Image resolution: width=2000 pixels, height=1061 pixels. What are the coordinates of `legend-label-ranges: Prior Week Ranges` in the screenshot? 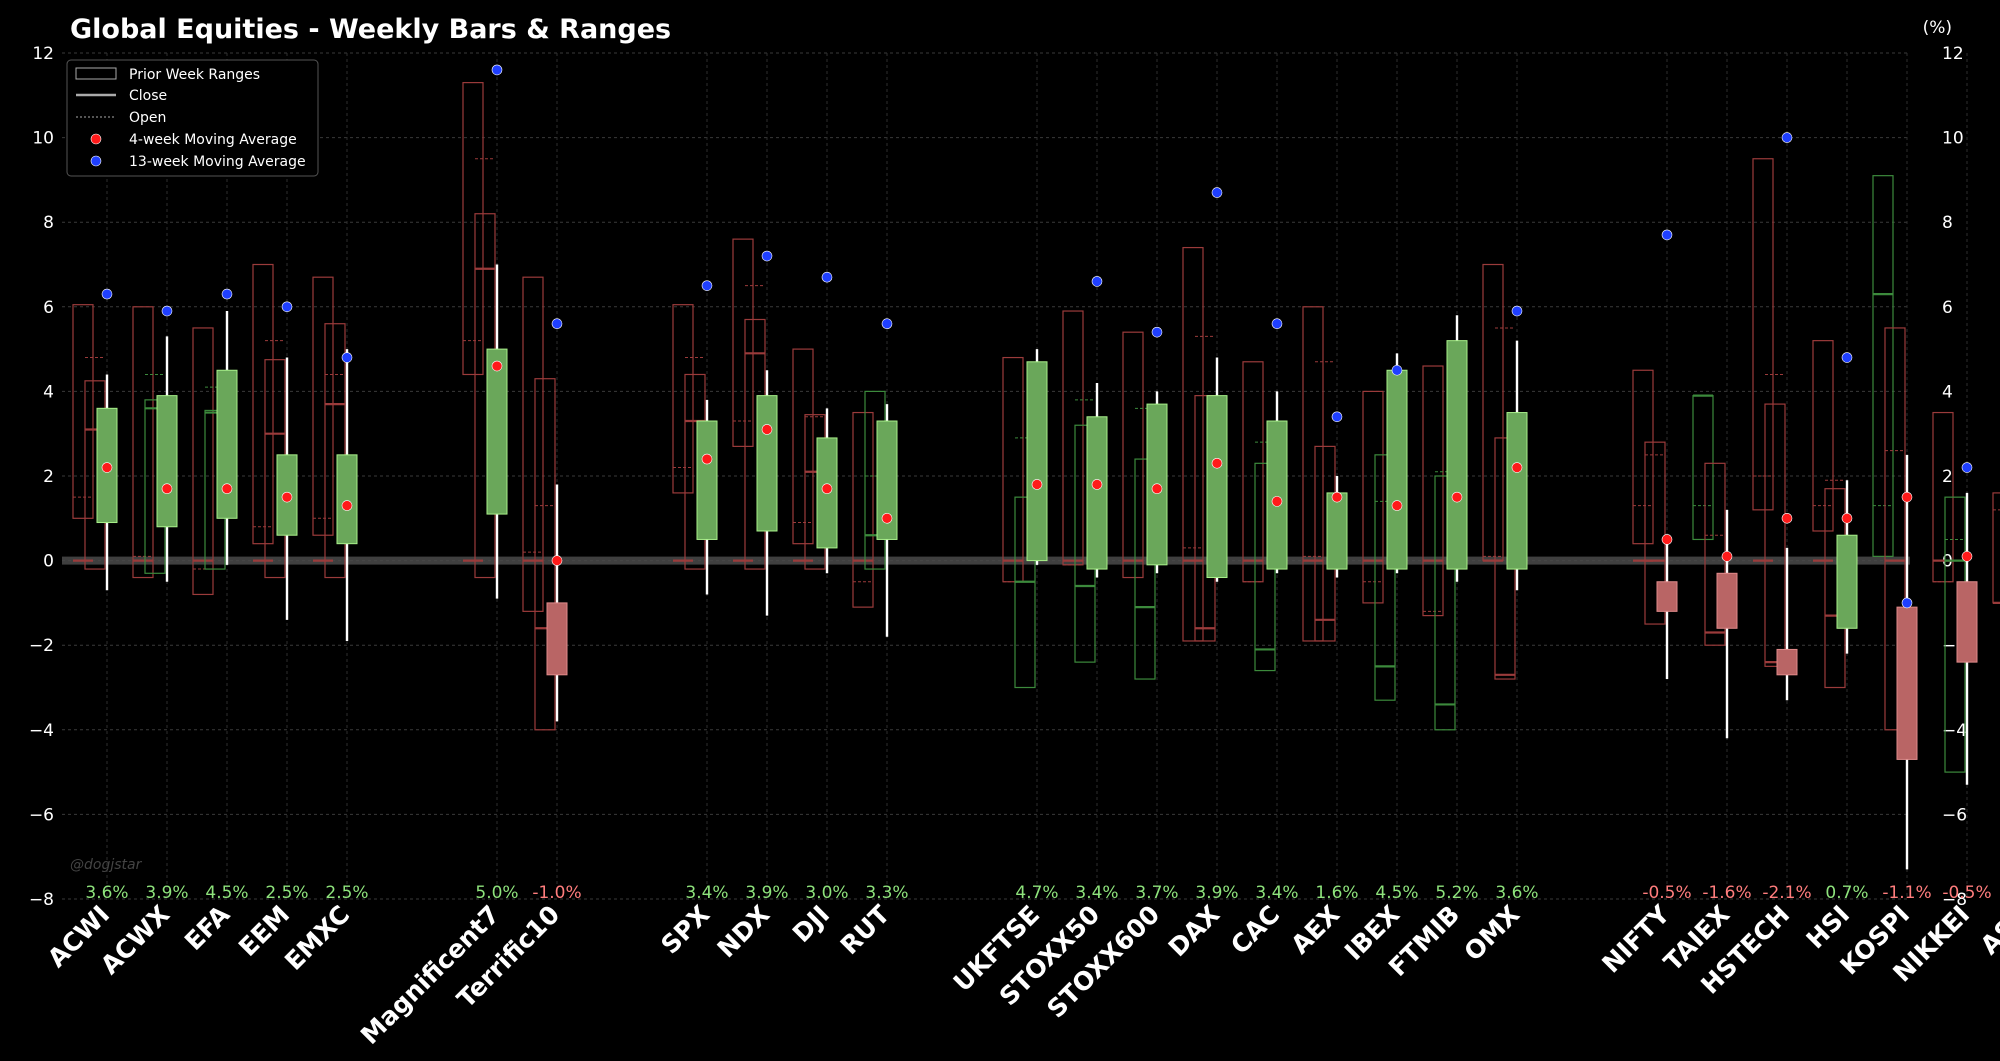 It's located at (194, 75).